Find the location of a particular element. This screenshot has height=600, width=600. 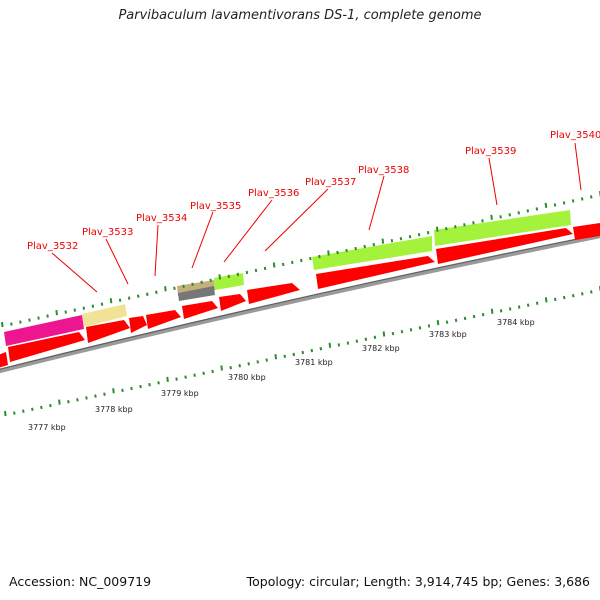

accession-text: Accession: NC_009719 is located at coordinates (80, 581).